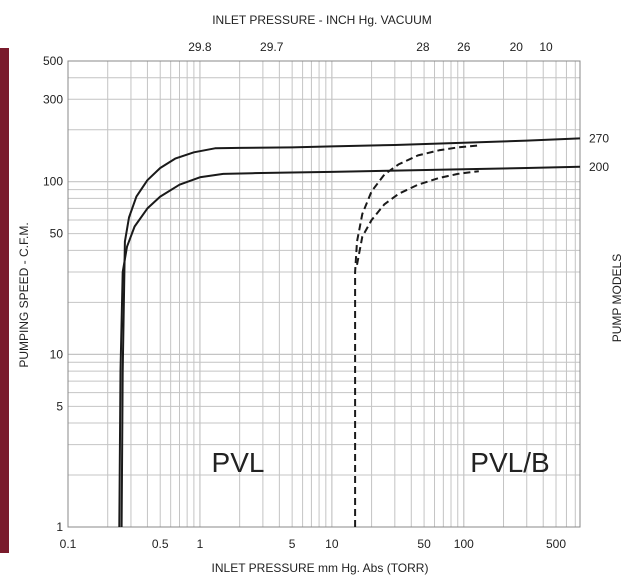 The image size is (630, 578). Describe the element at coordinates (320, 568) in the screenshot. I see `x-axis-title: INLET PRESSURE mm Hg. Abs (TORR)` at that location.